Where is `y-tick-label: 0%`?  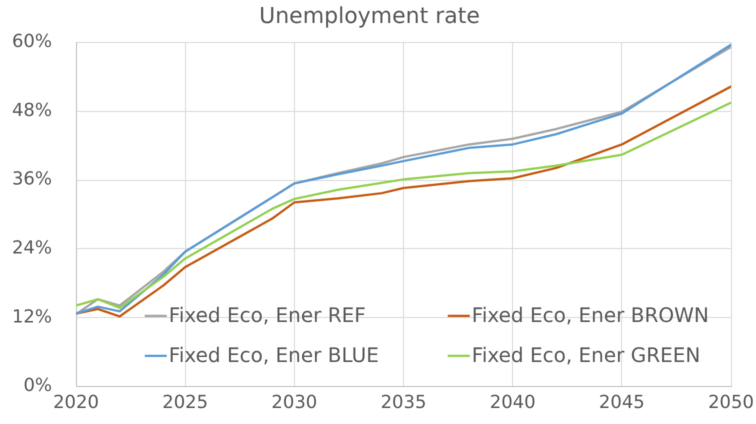 y-tick-label: 0% is located at coordinates (37, 385).